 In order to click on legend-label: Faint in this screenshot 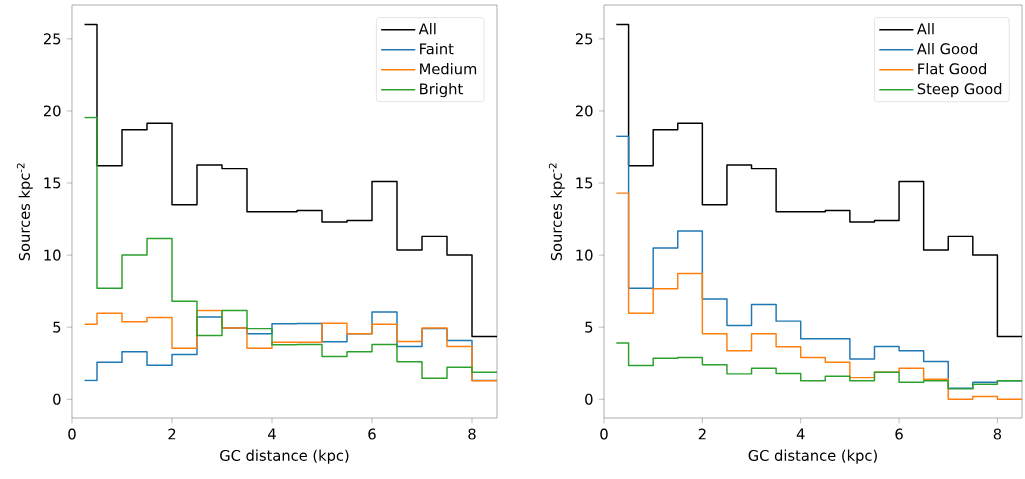, I will do `click(437, 49)`.